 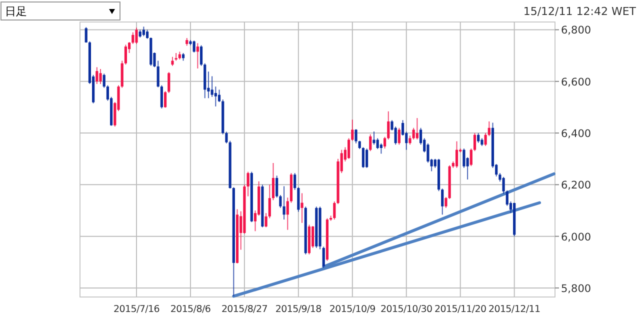 What do you see at coordinates (136, 309) in the screenshot?
I see `x-tick-label: 2015/7/16` at bounding box center [136, 309].